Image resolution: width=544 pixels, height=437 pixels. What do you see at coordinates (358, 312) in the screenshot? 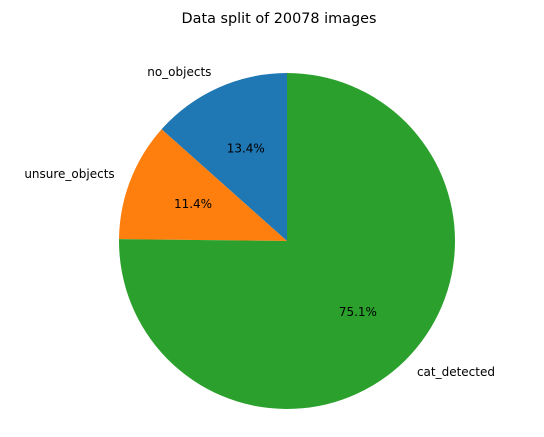
I see `slice-percent-cat-detected: 75.1%` at bounding box center [358, 312].